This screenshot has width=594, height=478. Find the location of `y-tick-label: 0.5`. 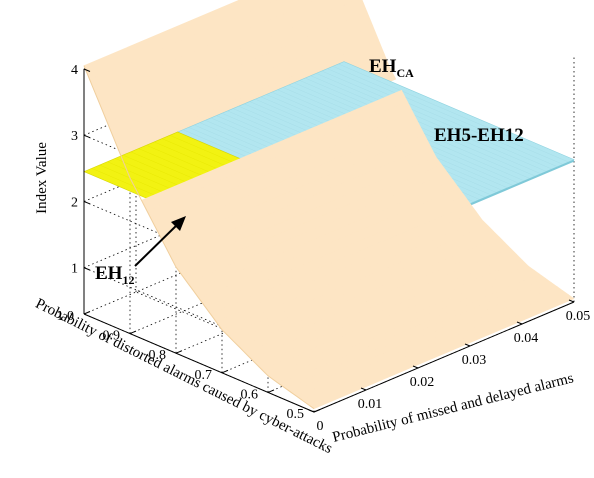

y-tick-label: 0.5 is located at coordinates (296, 414).